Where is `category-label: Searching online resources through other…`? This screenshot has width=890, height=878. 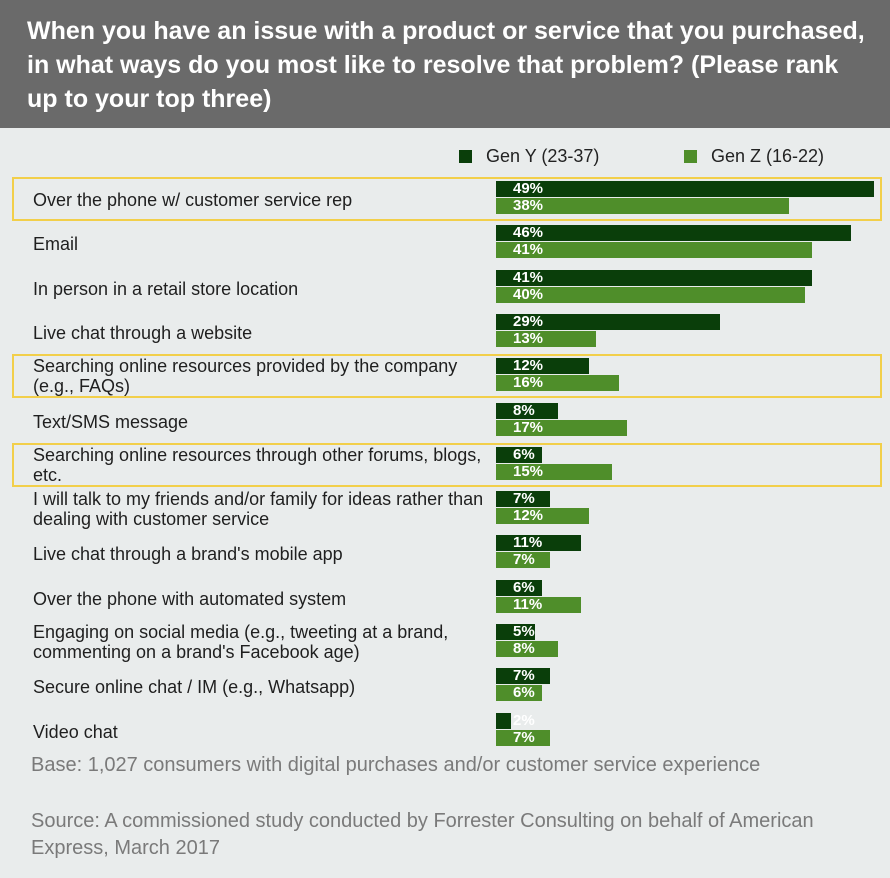 category-label: Searching online resources through other… is located at coordinates (257, 465).